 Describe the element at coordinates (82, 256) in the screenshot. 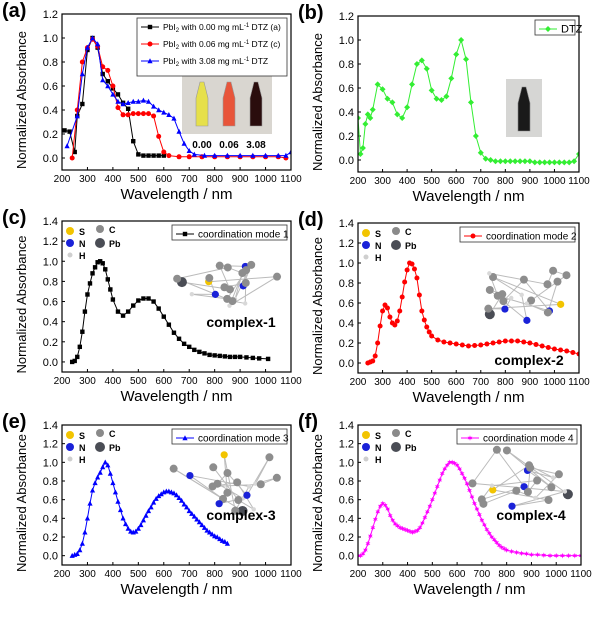

I see `atom-legend-label: H` at that location.